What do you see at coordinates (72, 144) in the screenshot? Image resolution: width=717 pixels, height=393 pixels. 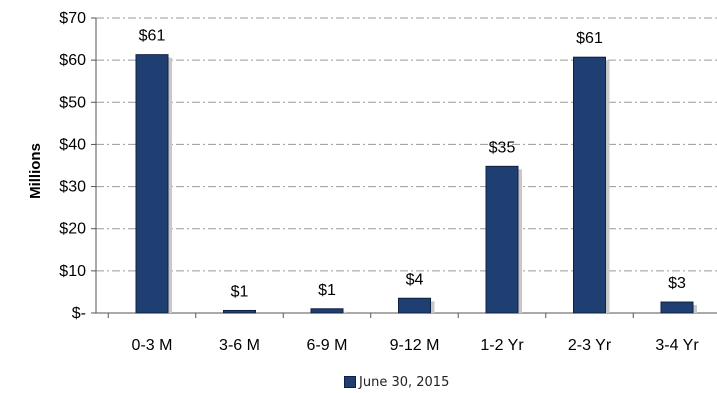 I see `y-tick-label: $40` at bounding box center [72, 144].